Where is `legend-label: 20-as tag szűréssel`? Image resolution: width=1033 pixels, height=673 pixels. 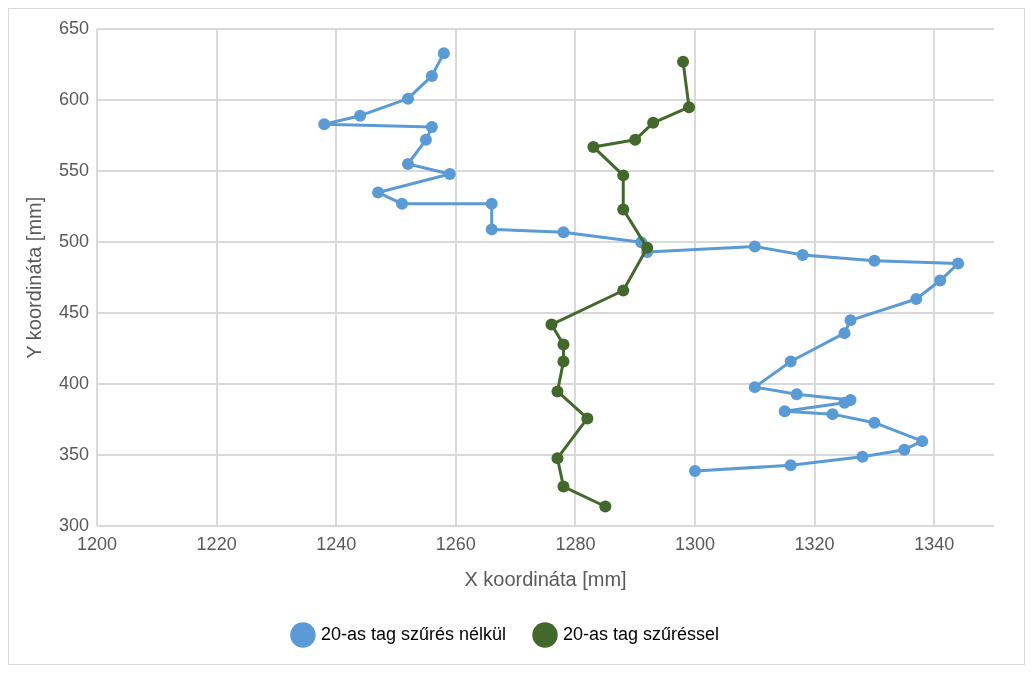
legend-label: 20-as tag szűréssel is located at coordinates (641, 633).